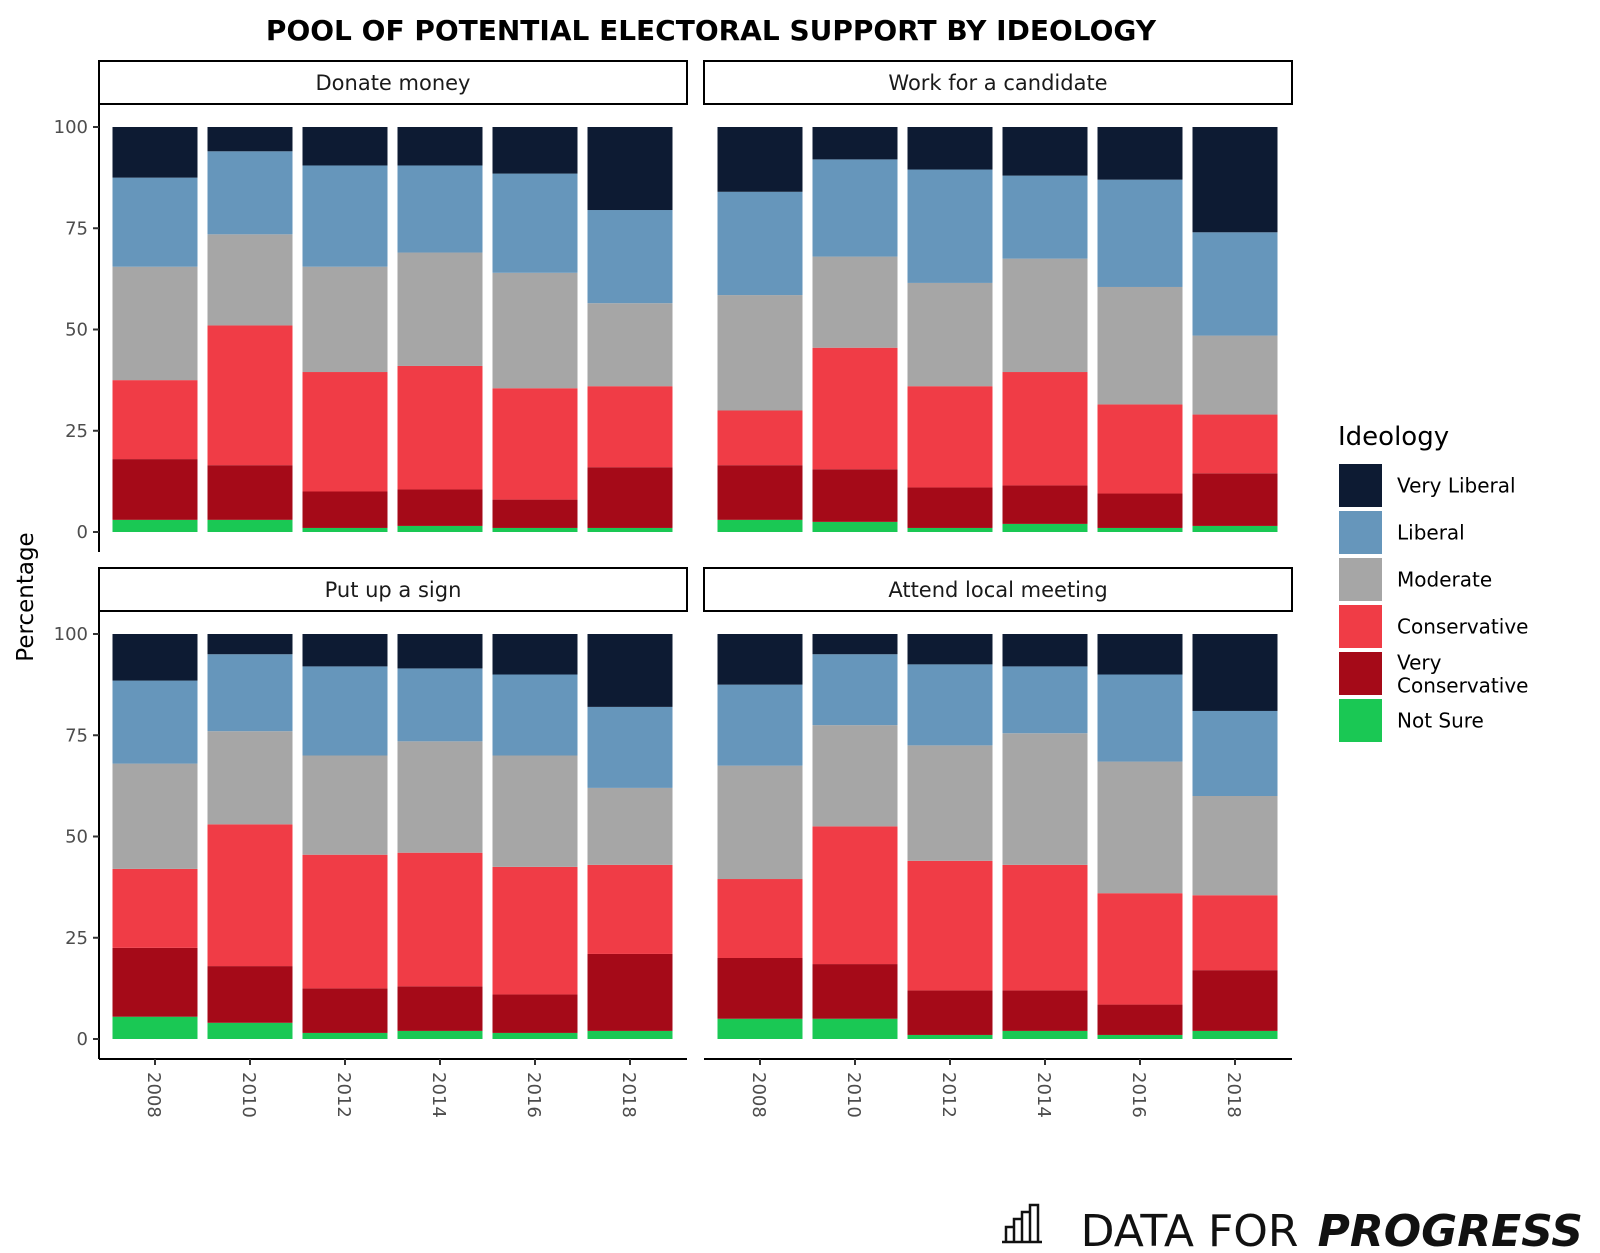  What do you see at coordinates (71, 127) in the screenshot?
I see `y-tick-label: 100` at bounding box center [71, 127].